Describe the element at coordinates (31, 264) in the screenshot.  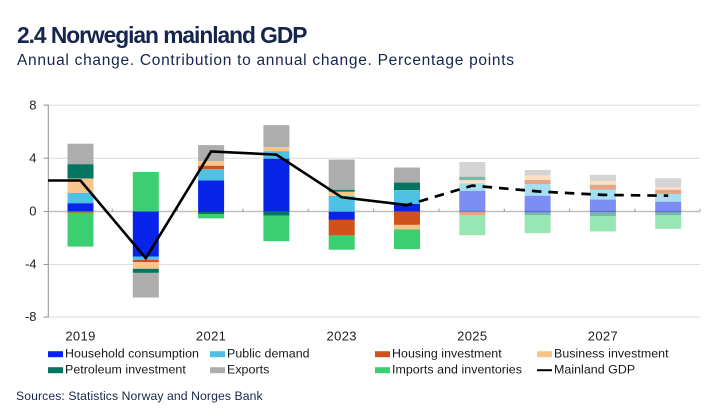
I see `svg-text: -4` at that location.